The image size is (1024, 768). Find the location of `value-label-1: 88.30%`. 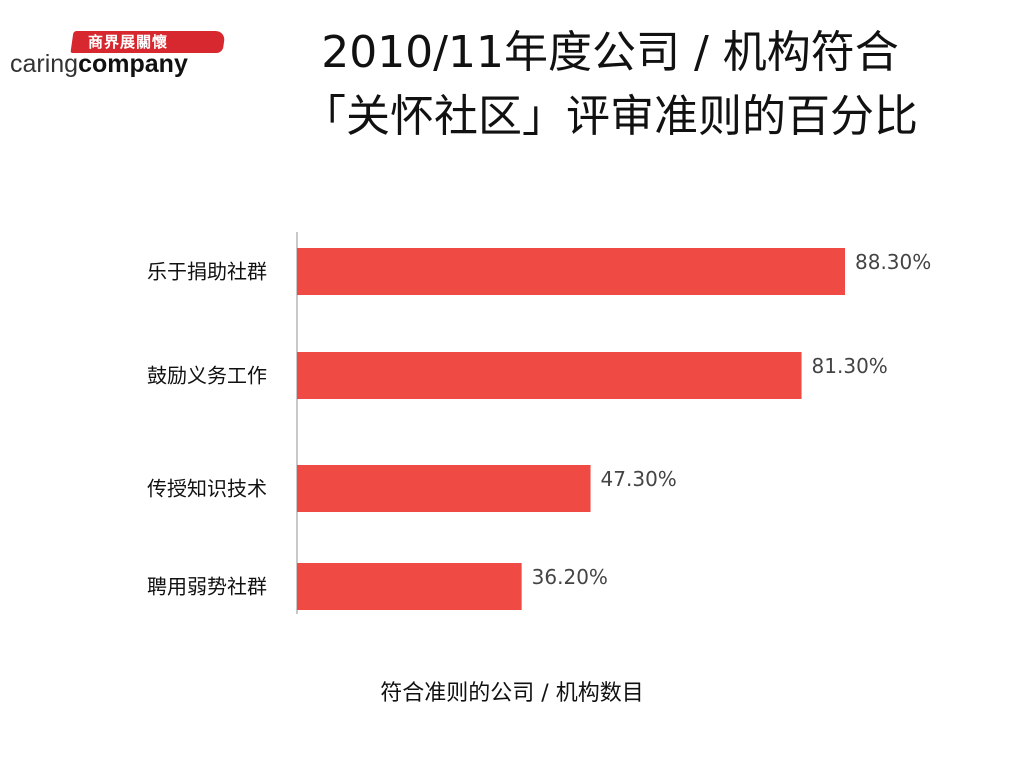

value-label-1: 88.30% is located at coordinates (893, 262).